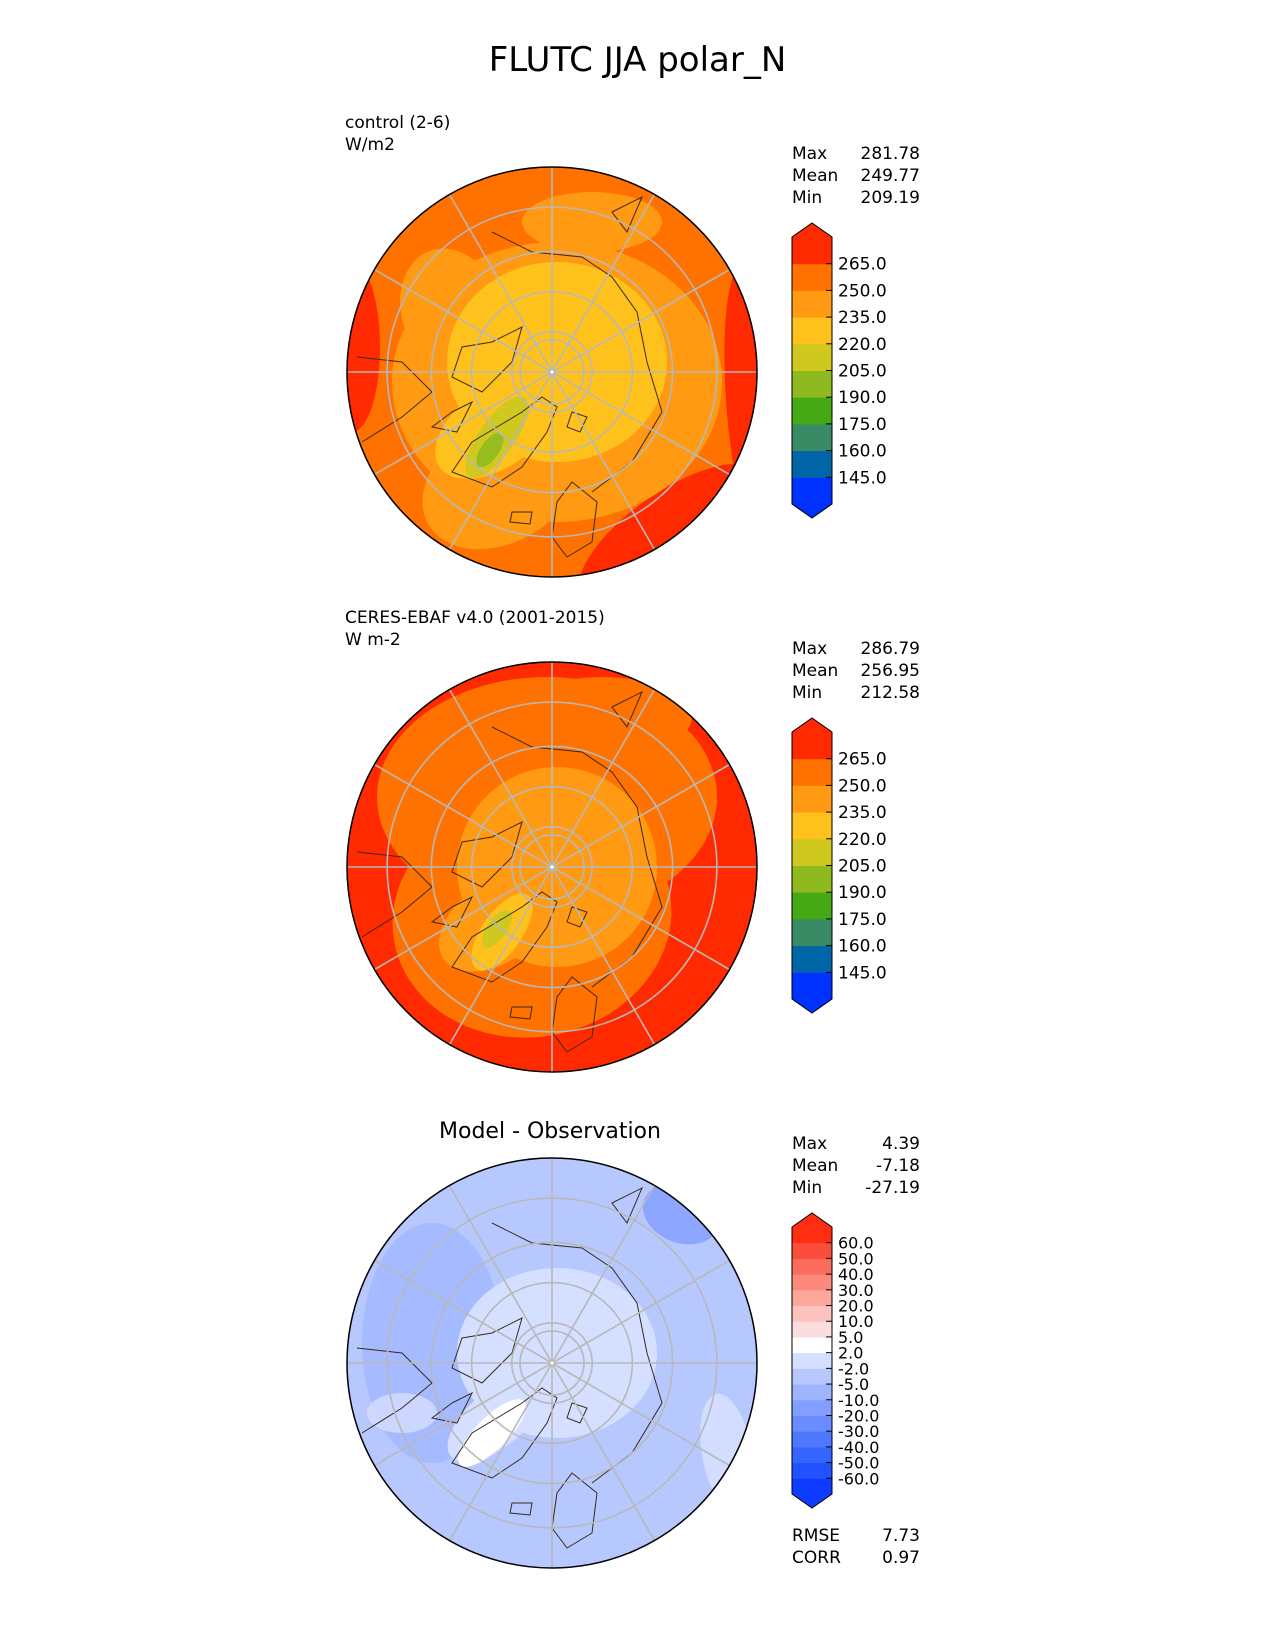 Image resolution: width=1275 pixels, height=1650 pixels. I want to click on colorbar-tick-label: 160.0, so click(862, 947).